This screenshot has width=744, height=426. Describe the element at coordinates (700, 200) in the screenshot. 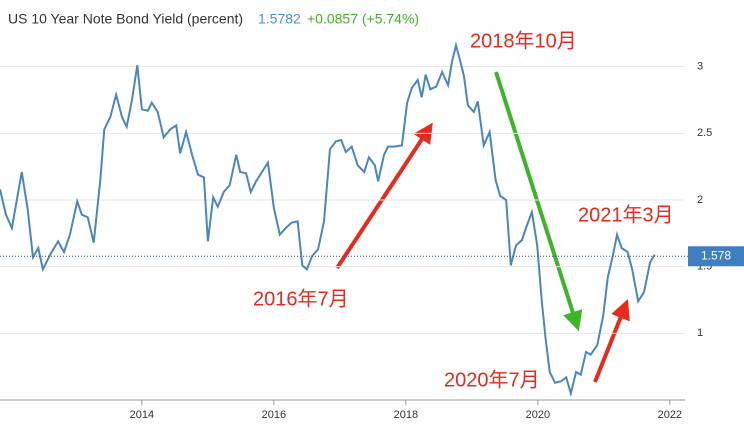

I see `y-tick-label: 2` at that location.